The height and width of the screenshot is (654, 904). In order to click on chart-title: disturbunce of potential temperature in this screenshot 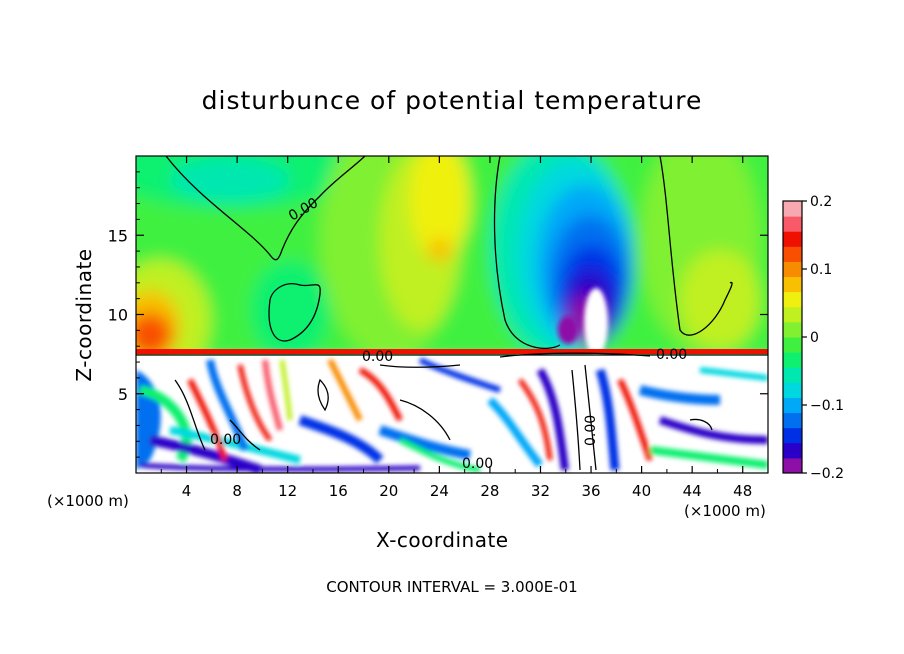, I will do `click(452, 100)`.